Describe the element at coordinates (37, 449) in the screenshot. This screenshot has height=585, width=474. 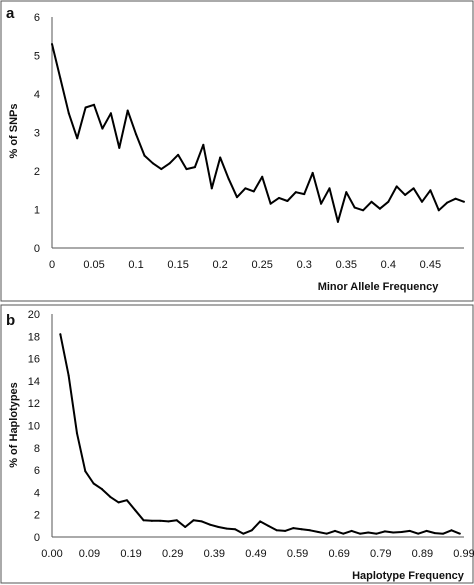
I see `panel-b-y-tick-label: 8` at that location.